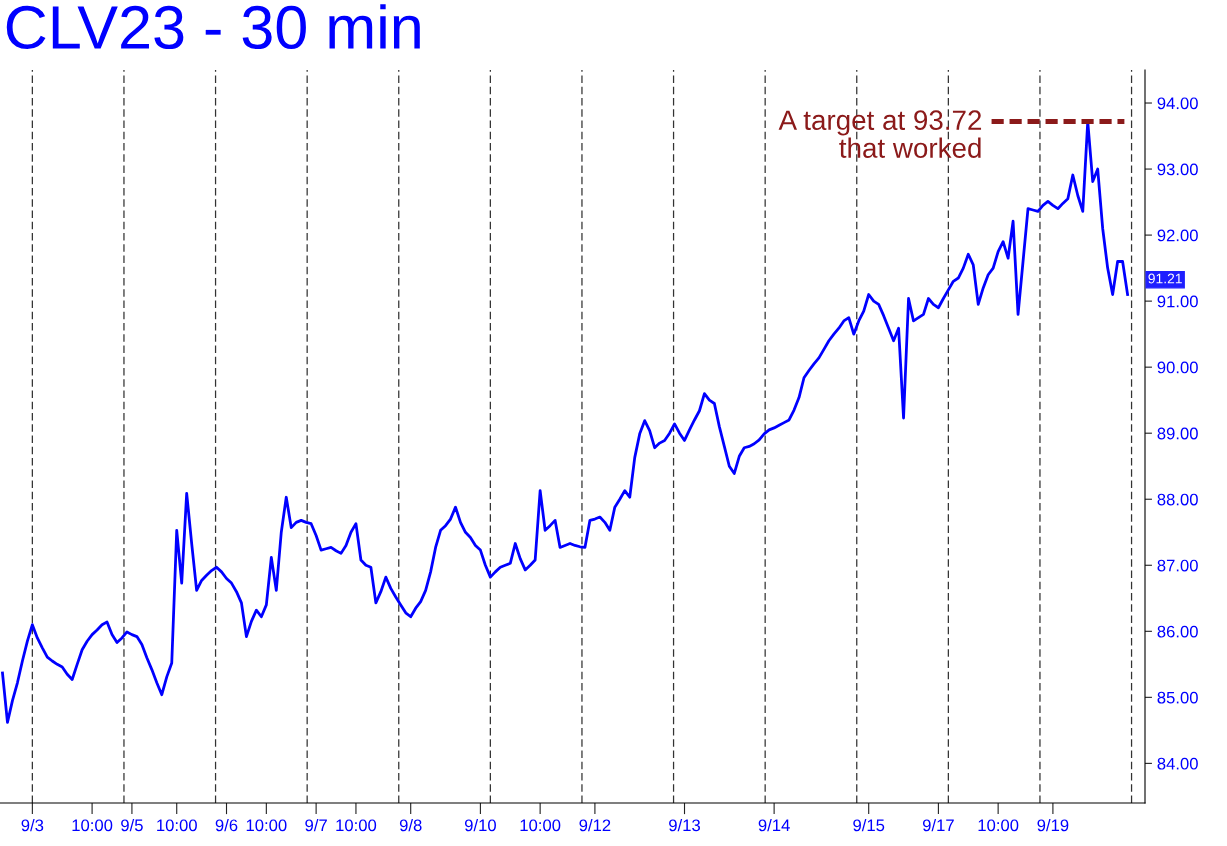 The height and width of the screenshot is (846, 1227). What do you see at coordinates (32, 825) in the screenshot?
I see `x-tick-label: 9/3` at bounding box center [32, 825].